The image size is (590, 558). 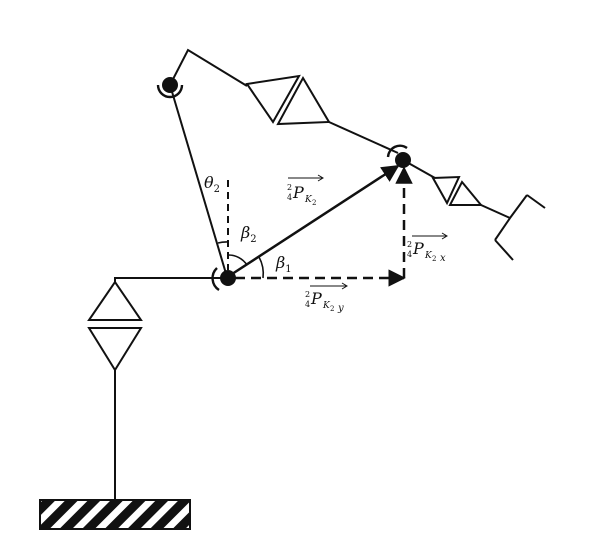 I want to click on gripper, so click(x=520, y=227).